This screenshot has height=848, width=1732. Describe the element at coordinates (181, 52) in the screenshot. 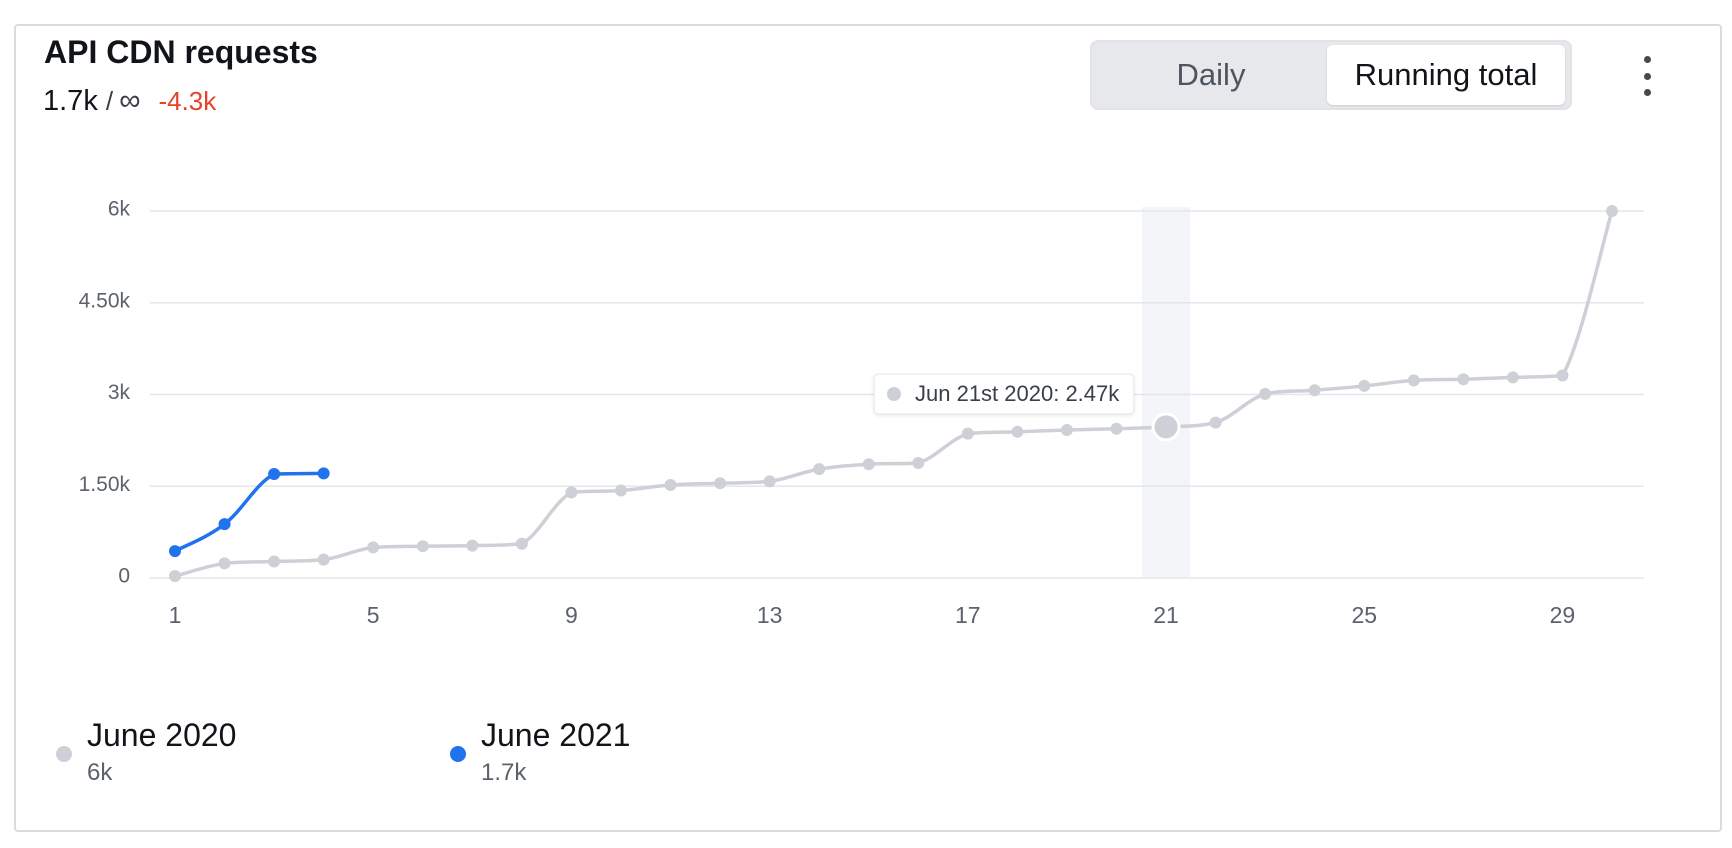

I see `chart-title: API CDN requests` at that location.